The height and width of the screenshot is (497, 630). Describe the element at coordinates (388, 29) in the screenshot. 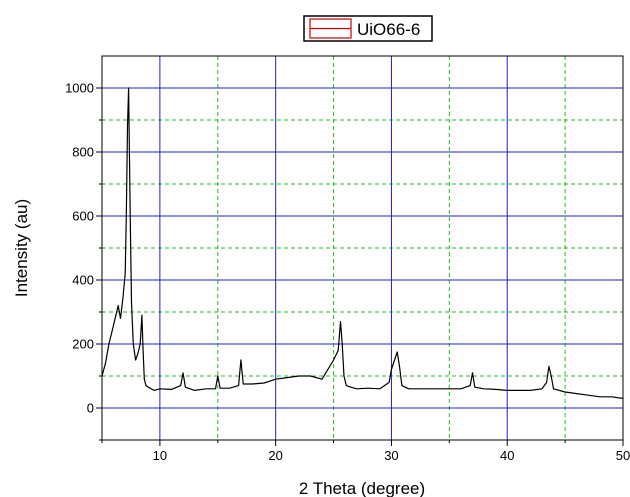

I see `legend-label: UiO66-6` at that location.